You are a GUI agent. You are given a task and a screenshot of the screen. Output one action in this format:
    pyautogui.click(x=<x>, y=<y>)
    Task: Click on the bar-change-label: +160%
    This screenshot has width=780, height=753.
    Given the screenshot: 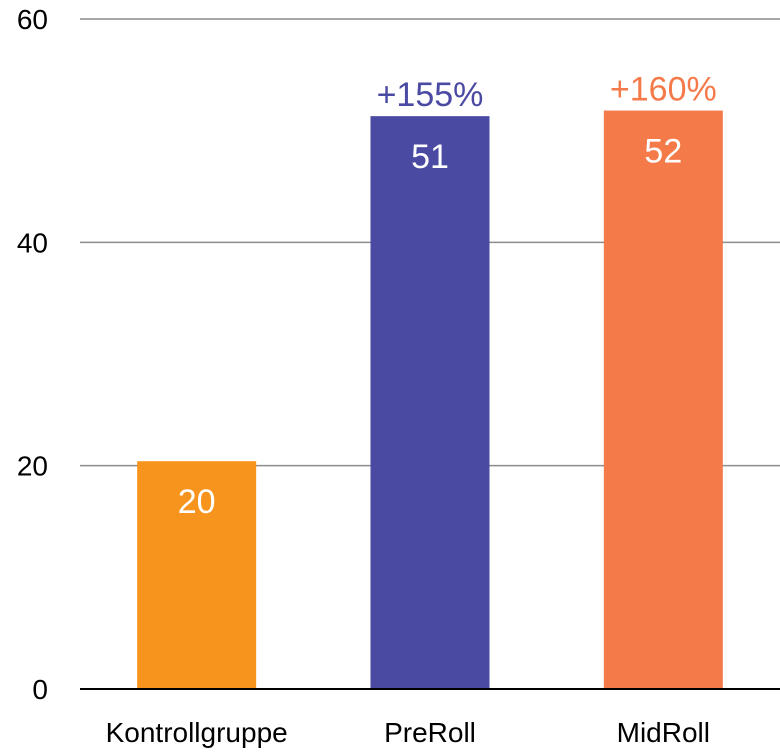 What is the action you would take?
    pyautogui.click(x=663, y=90)
    